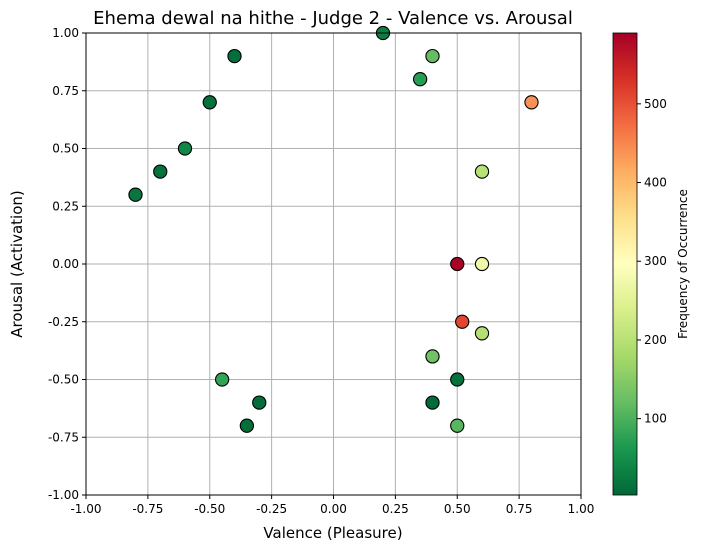 Image resolution: width=701 pixels, height=552 pixels. I want to click on y-tick-label: 0.00, so click(65, 264).